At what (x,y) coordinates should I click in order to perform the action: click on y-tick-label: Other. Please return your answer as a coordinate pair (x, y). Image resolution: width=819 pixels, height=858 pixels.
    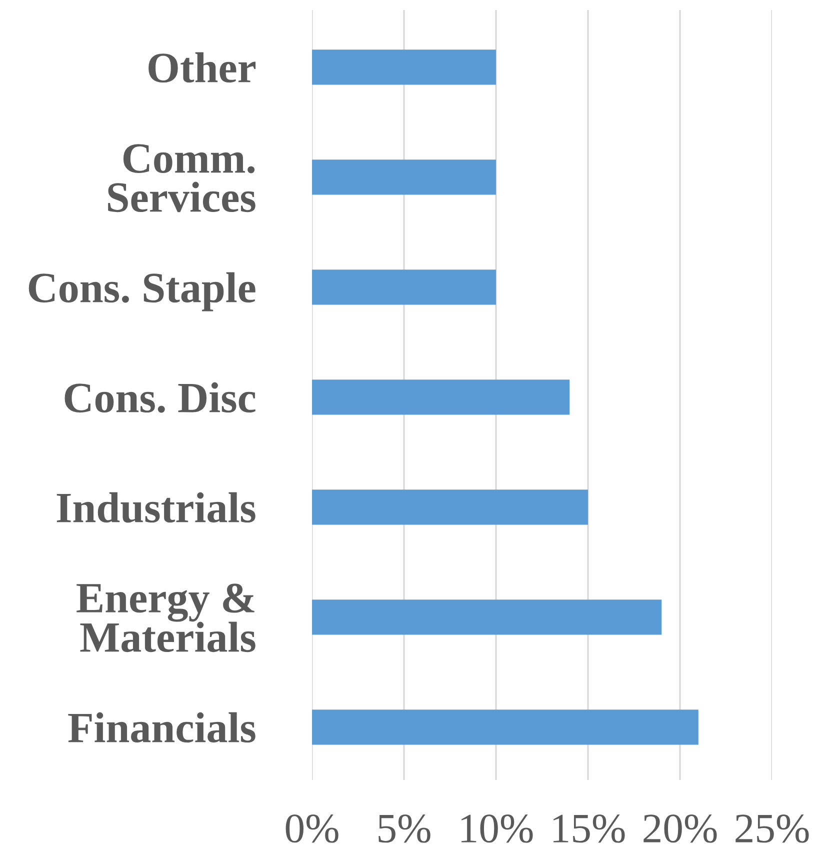
    Looking at the image, I should click on (202, 67).